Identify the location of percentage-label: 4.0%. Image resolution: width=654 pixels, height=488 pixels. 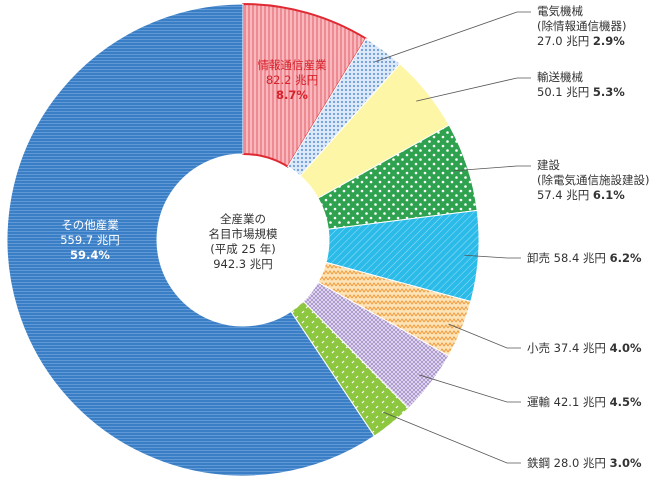
(625, 348).